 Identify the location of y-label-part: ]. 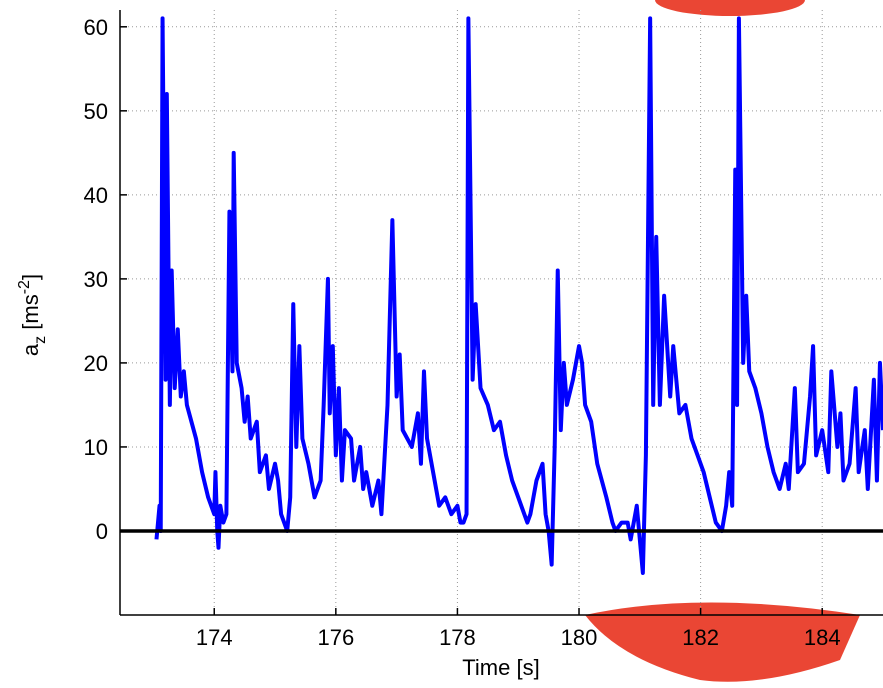
(30, 277).